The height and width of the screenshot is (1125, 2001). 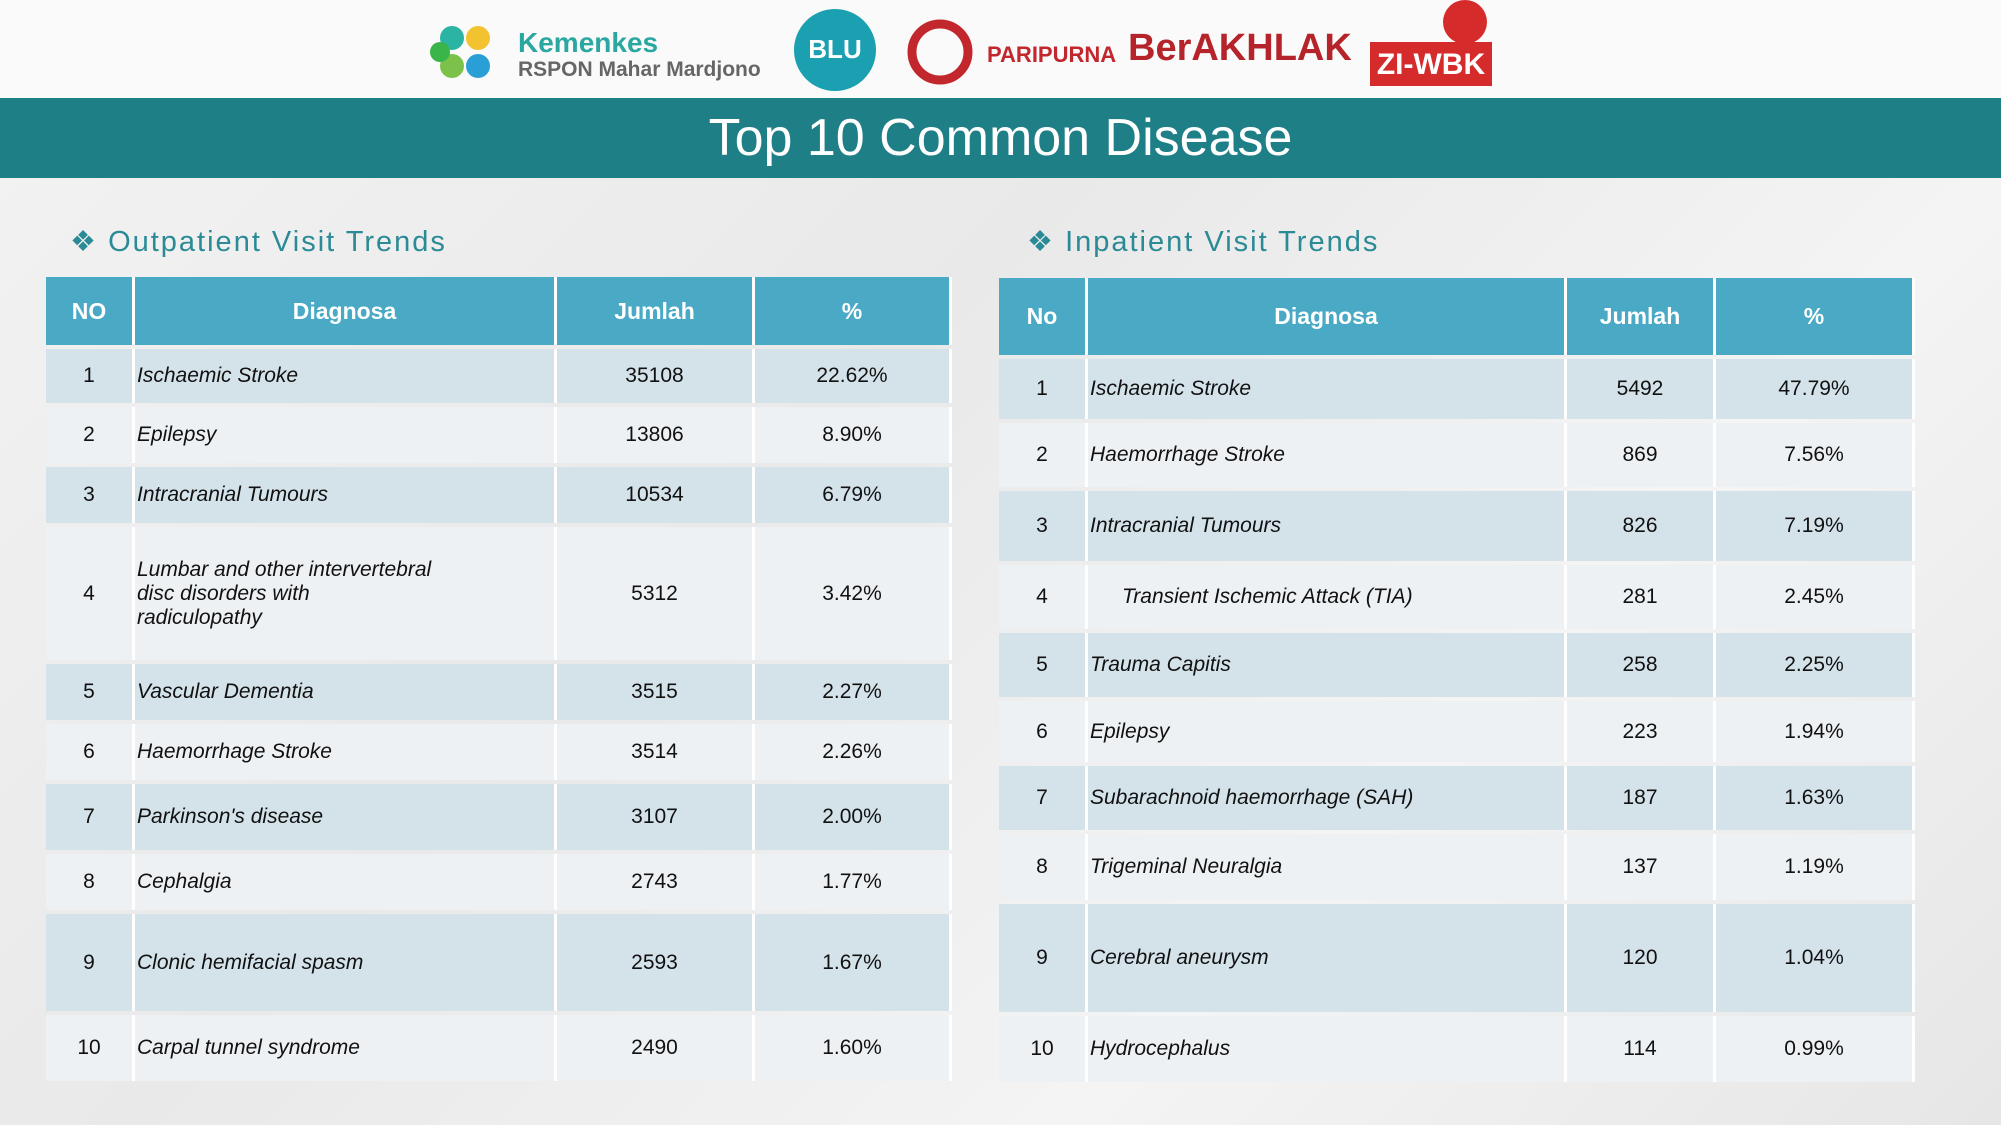 I want to click on heading-text: Outpatient Visit Trends, so click(x=277, y=242).